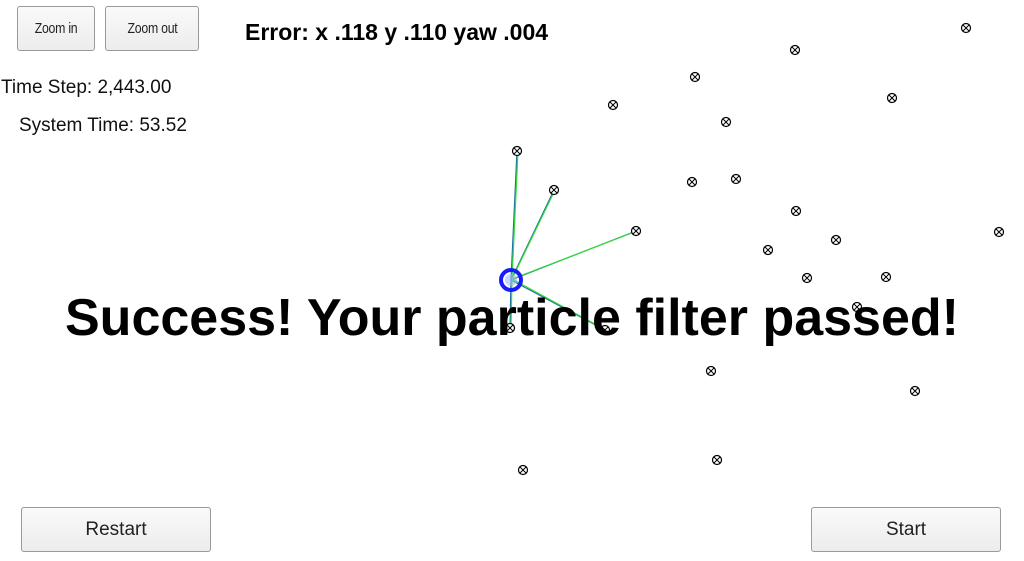 This screenshot has width=1024, height=561. I want to click on zoom-in-button: Zoom in, so click(56, 28).